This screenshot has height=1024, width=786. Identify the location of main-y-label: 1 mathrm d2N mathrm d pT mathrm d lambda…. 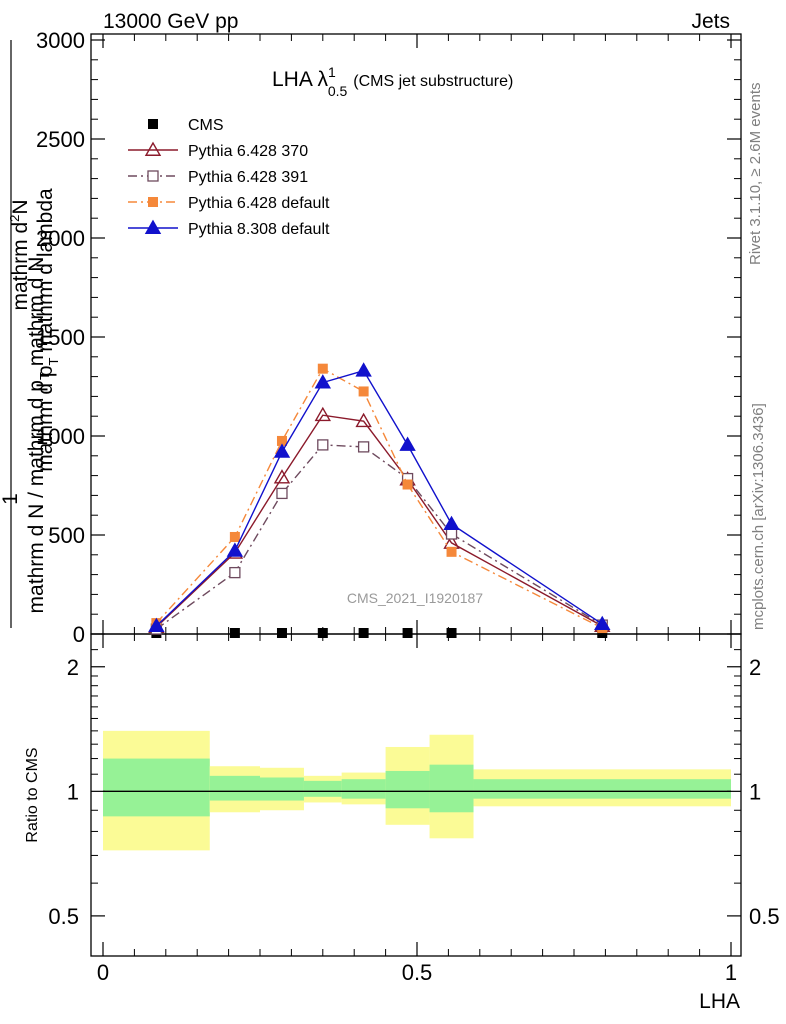
(30, 334).